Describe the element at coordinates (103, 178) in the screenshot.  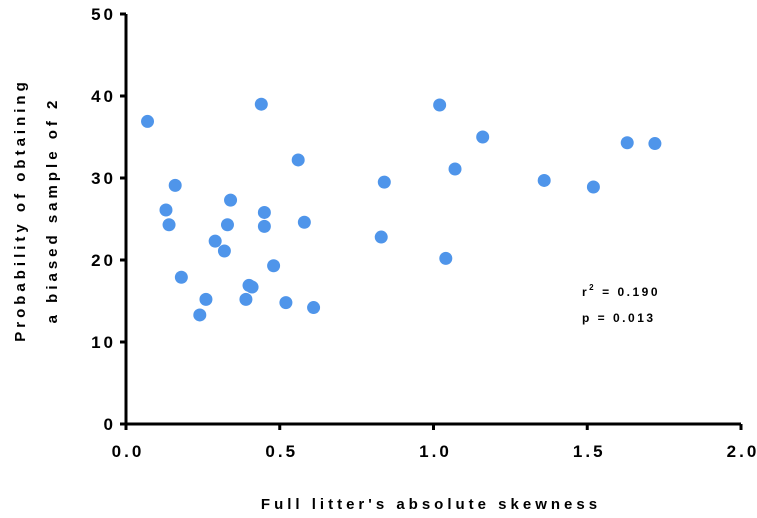
I see `y-tick-label: 30` at that location.